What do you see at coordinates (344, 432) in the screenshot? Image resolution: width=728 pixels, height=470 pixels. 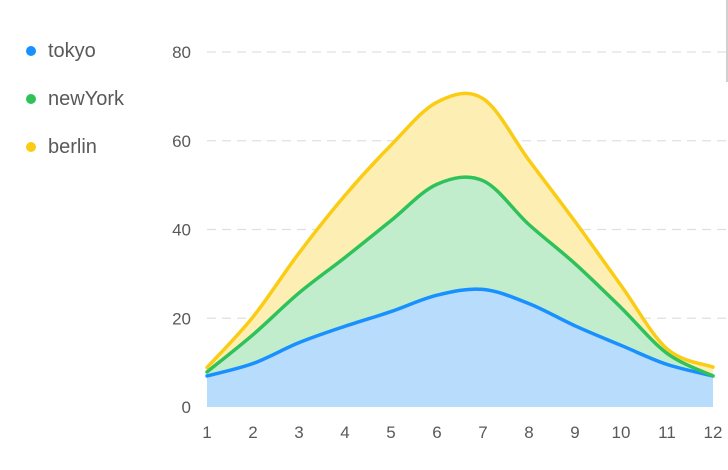 I see `x-tick-label: 4` at bounding box center [344, 432].